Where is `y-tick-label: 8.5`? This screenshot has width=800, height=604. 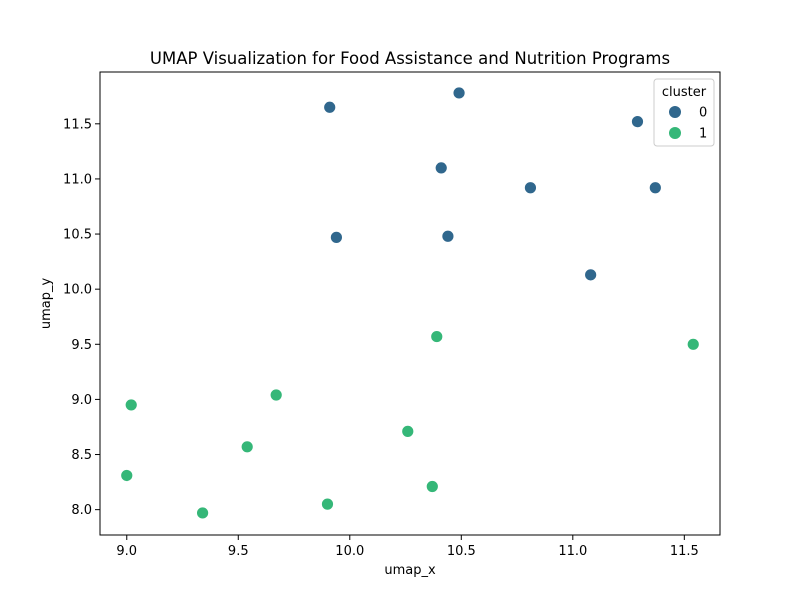
y-tick-label: 8.5 is located at coordinates (81, 455).